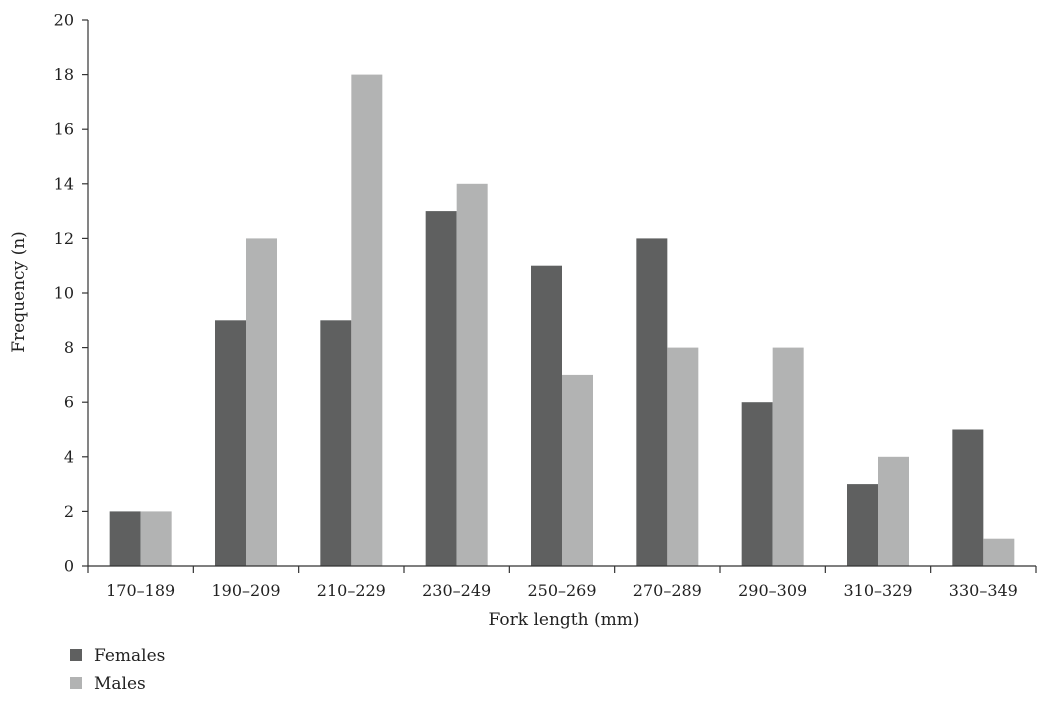  What do you see at coordinates (69, 456) in the screenshot?
I see `y-tick-label: 4` at bounding box center [69, 456].